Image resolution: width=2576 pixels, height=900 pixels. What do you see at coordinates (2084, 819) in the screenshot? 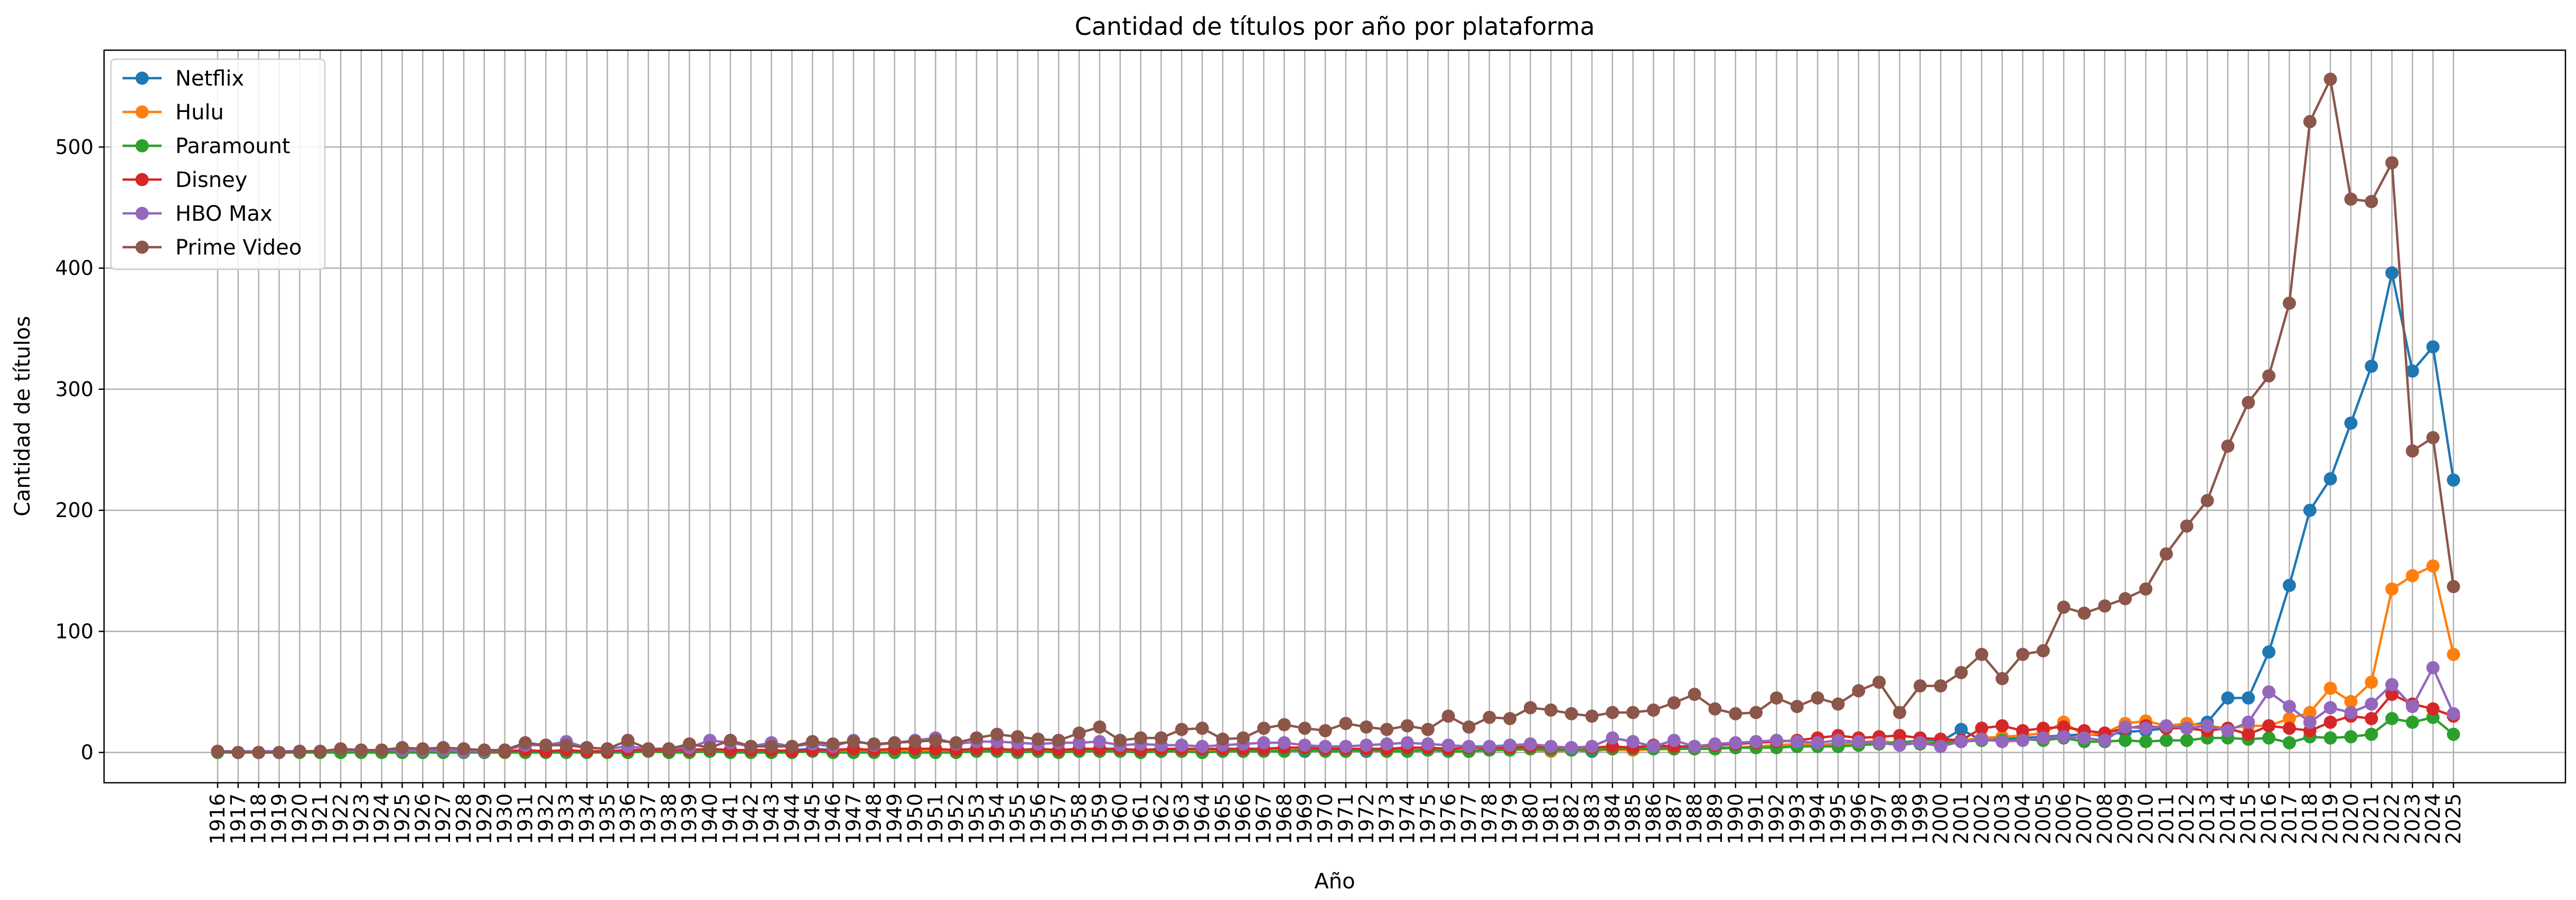
I see `x-tick-label: 2007` at bounding box center [2084, 819].